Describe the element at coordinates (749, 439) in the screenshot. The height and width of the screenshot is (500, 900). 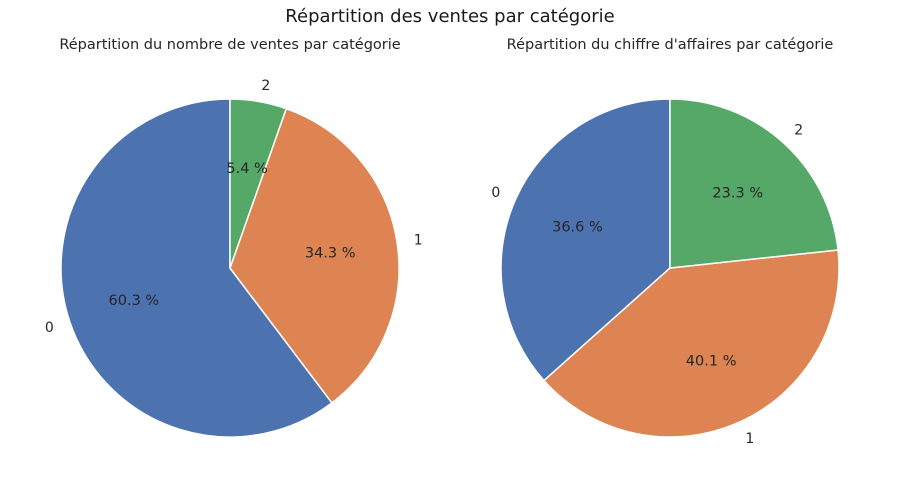
I see `category-label-1-1: 1` at that location.